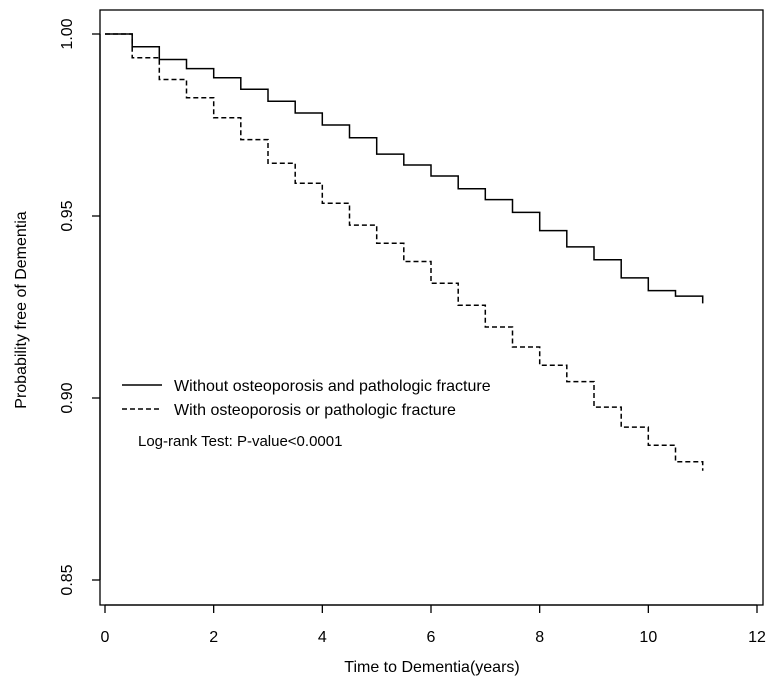  I want to click on y-axis-label: Probability free of Dementia, so click(21, 310).